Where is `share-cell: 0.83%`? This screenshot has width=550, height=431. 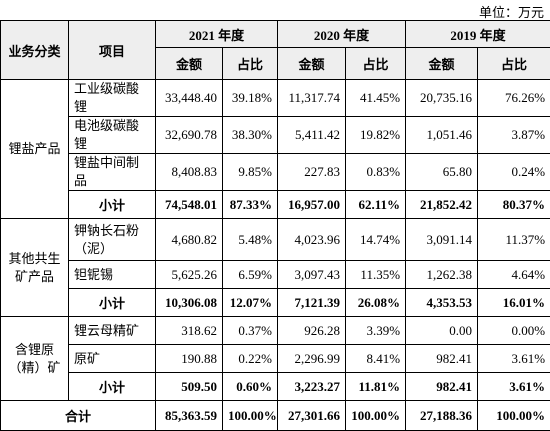 share-cell: 0.83% is located at coordinates (376, 172).